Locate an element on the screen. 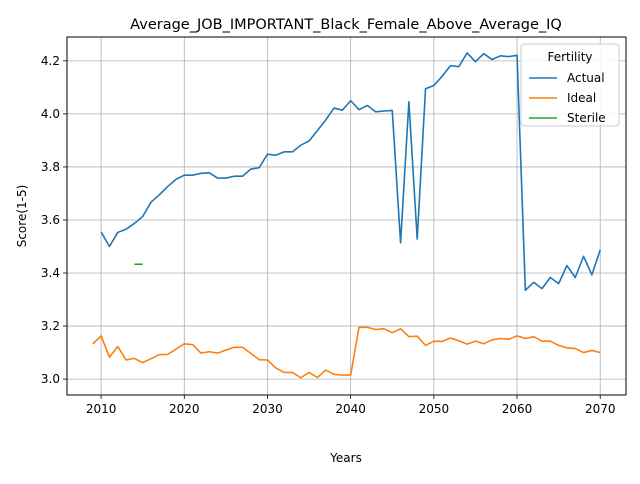 The width and height of the screenshot is (640, 484). legend-items: Actual Ideal Sterile is located at coordinates (567, 98).